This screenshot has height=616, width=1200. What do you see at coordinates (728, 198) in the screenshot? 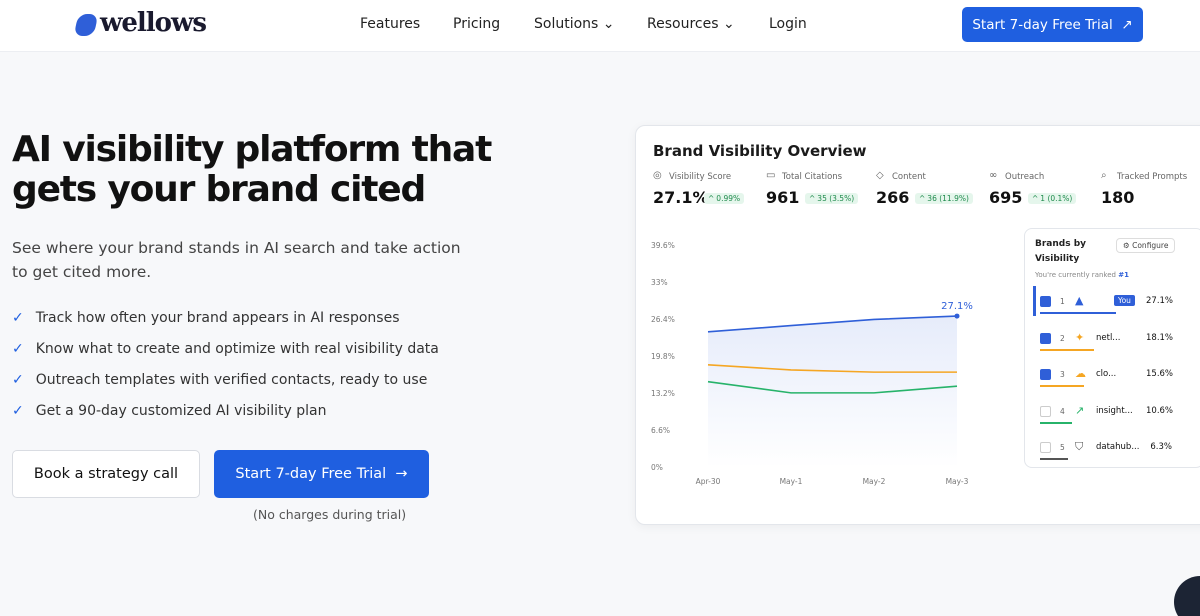
I see `change-text: 0.99%` at bounding box center [728, 198].